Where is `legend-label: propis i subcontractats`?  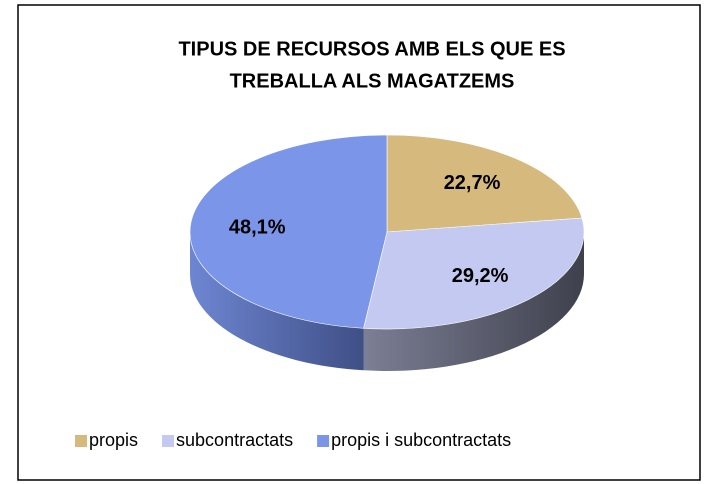 legend-label: propis i subcontractats is located at coordinates (421, 440).